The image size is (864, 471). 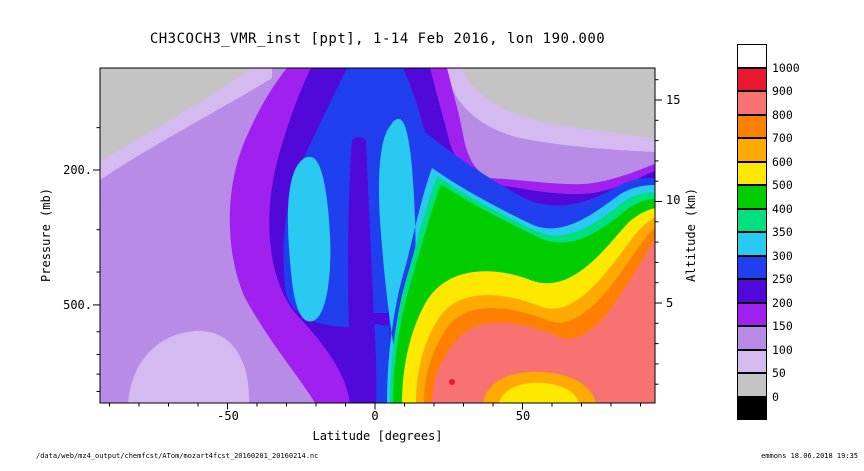 What do you see at coordinates (673, 100) in the screenshot?
I see `altitude-tick-label-15: 15` at bounding box center [673, 100].